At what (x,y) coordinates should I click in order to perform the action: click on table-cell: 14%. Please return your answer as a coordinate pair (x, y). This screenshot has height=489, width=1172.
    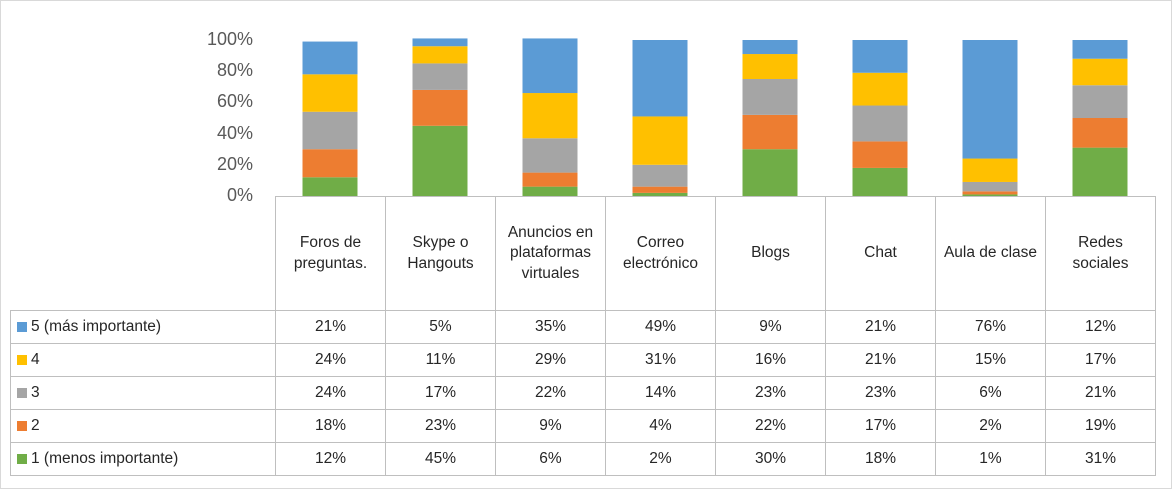
    Looking at the image, I should click on (660, 393).